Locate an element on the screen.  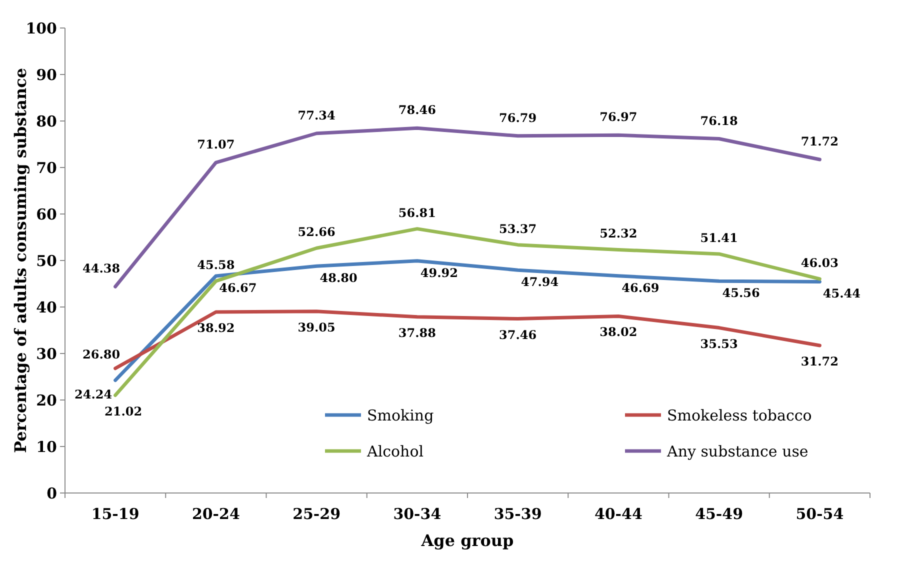
y-tick-label: 70 is located at coordinates (46, 167).